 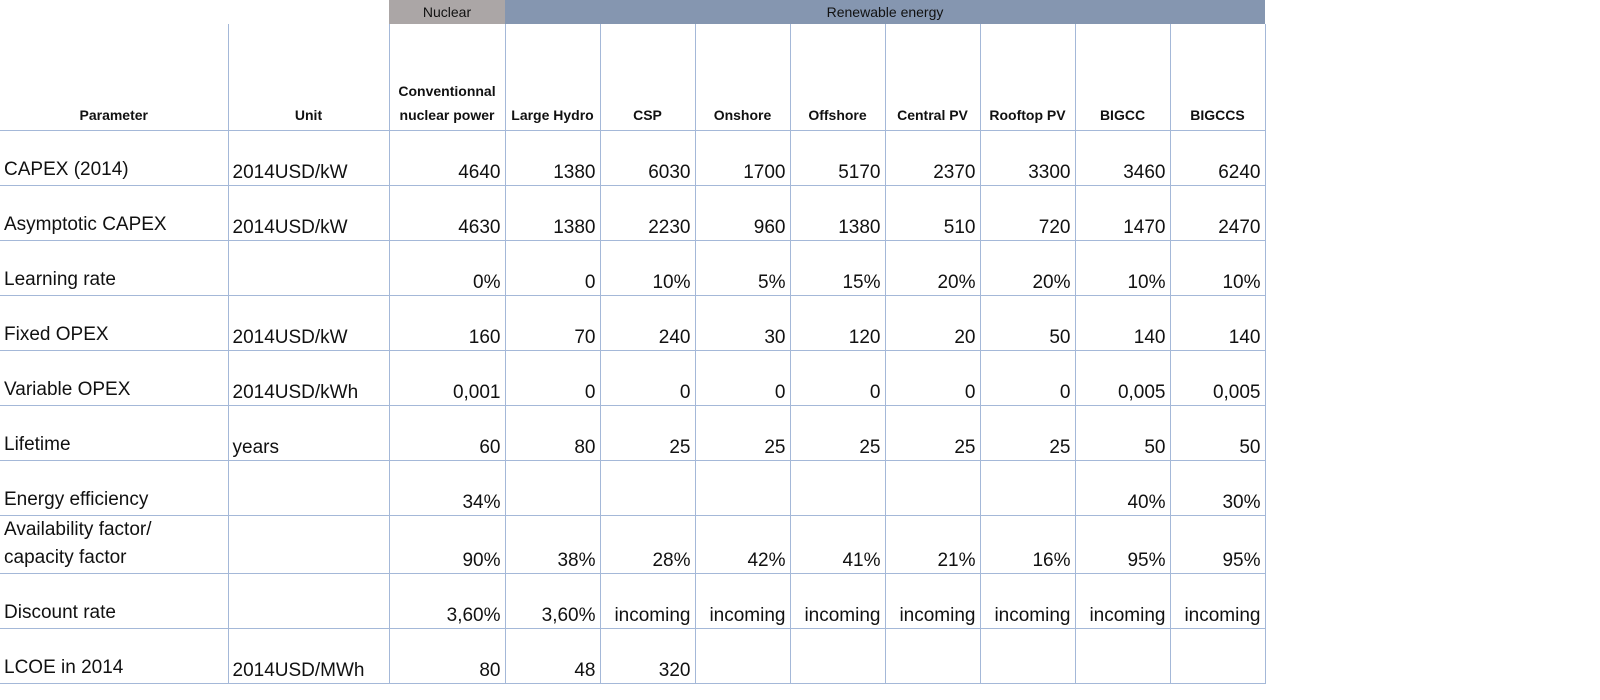 I want to click on value-cell: 48, so click(x=552, y=656).